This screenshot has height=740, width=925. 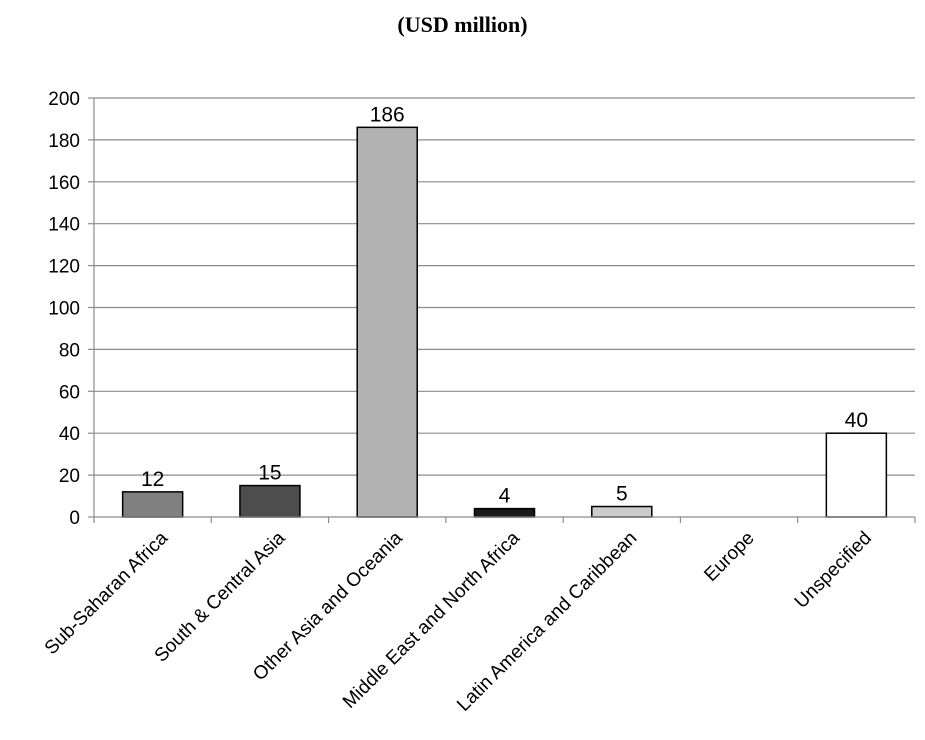 What do you see at coordinates (856, 420) in the screenshot?
I see `data-label: 40` at bounding box center [856, 420].